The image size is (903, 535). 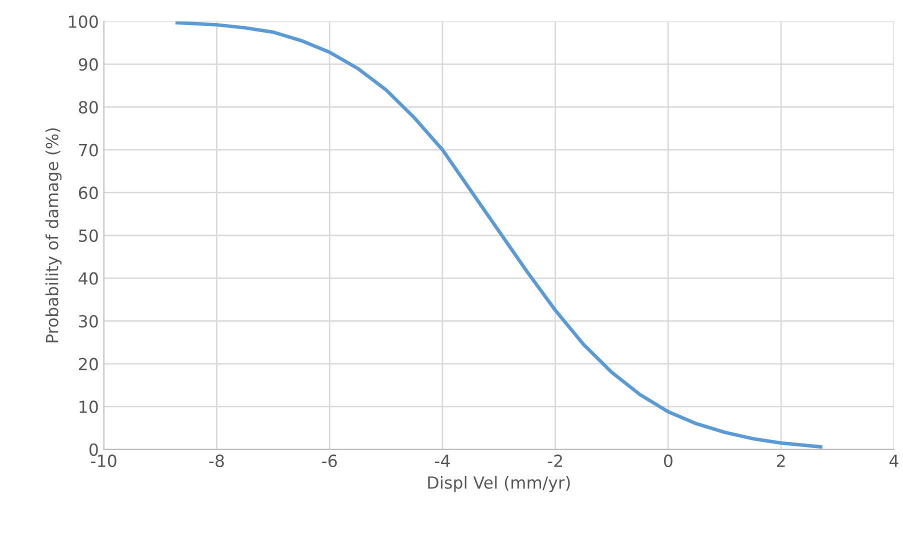 I want to click on y-tick-label: 60, so click(x=88, y=193).